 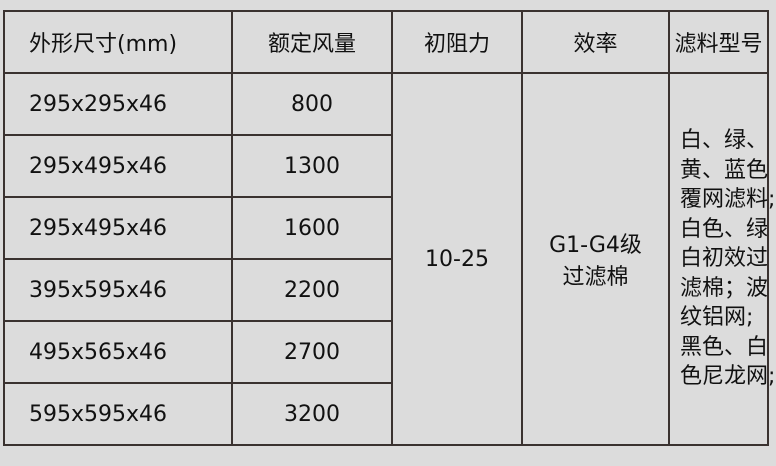 What do you see at coordinates (724, 288) in the screenshot?
I see `media-line: 滤棉；波` at bounding box center [724, 288].